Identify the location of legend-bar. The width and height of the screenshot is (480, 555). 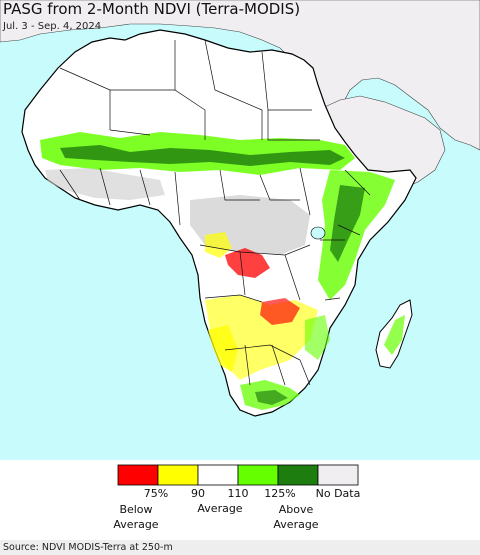
(238, 475).